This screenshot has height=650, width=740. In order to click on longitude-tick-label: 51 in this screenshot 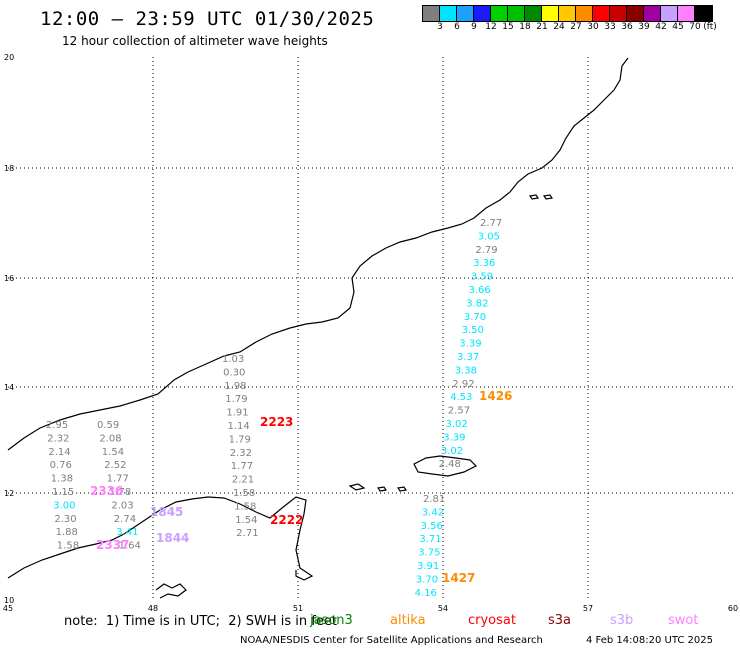, I will do `click(298, 608)`.